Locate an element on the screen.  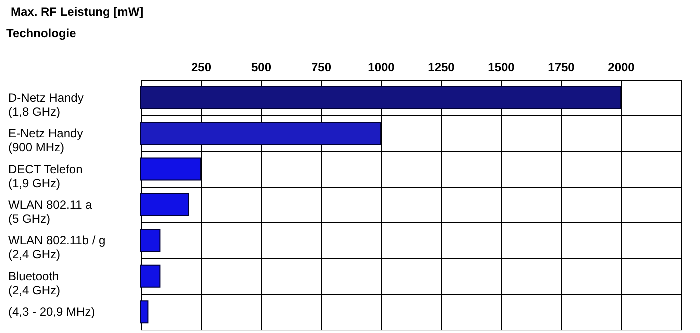
y-tick-label: Bluetooth (2,4 GHz) is located at coordinates (34, 283).